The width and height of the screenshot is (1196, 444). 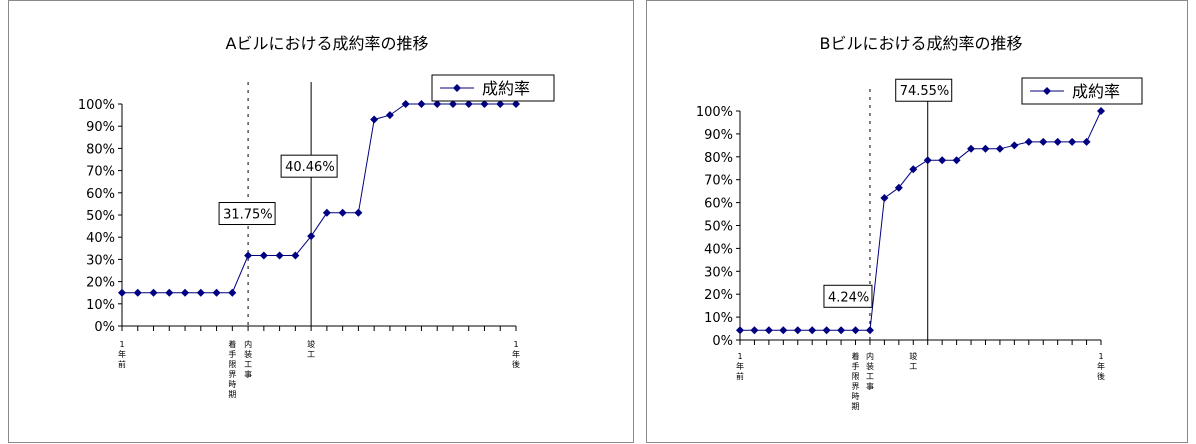 What do you see at coordinates (319, 198) in the screenshot?
I see `series-line` at bounding box center [319, 198].